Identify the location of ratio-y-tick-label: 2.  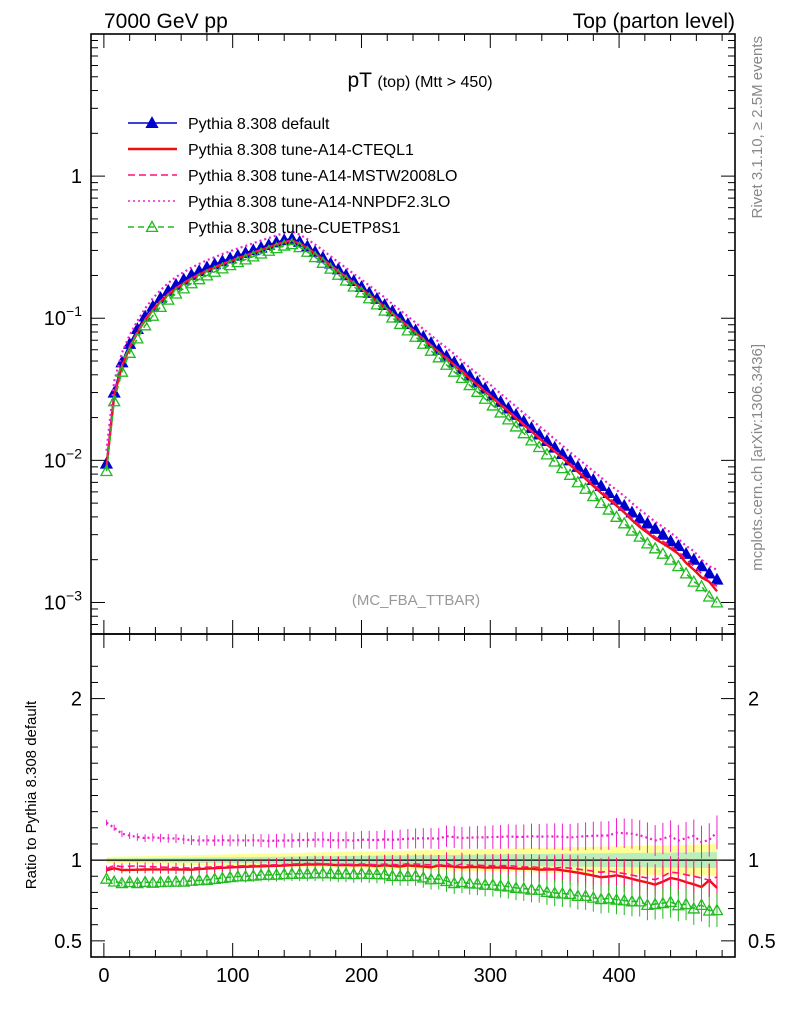
(76, 700).